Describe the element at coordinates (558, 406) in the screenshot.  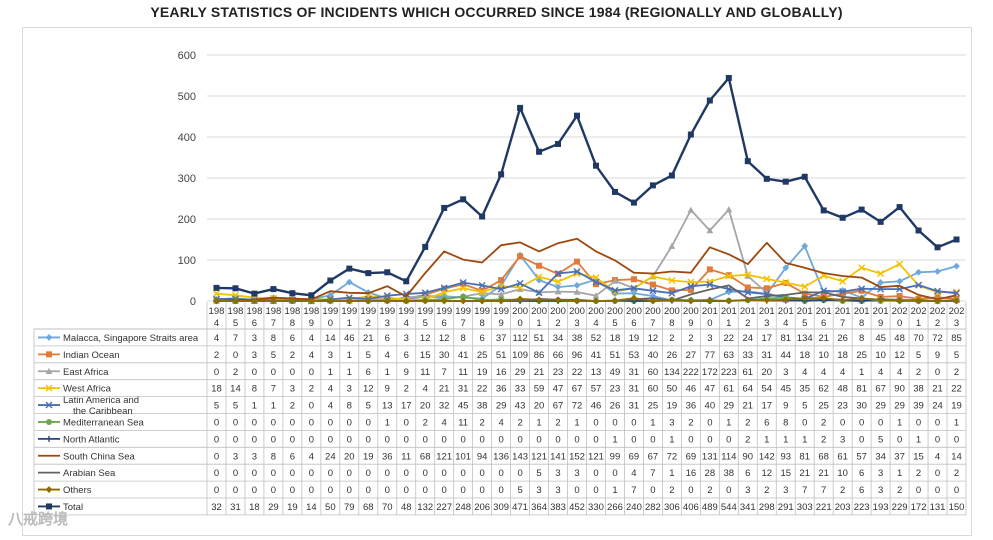
I see `table-value-latin-america-and-the-caribbean: 67` at that location.